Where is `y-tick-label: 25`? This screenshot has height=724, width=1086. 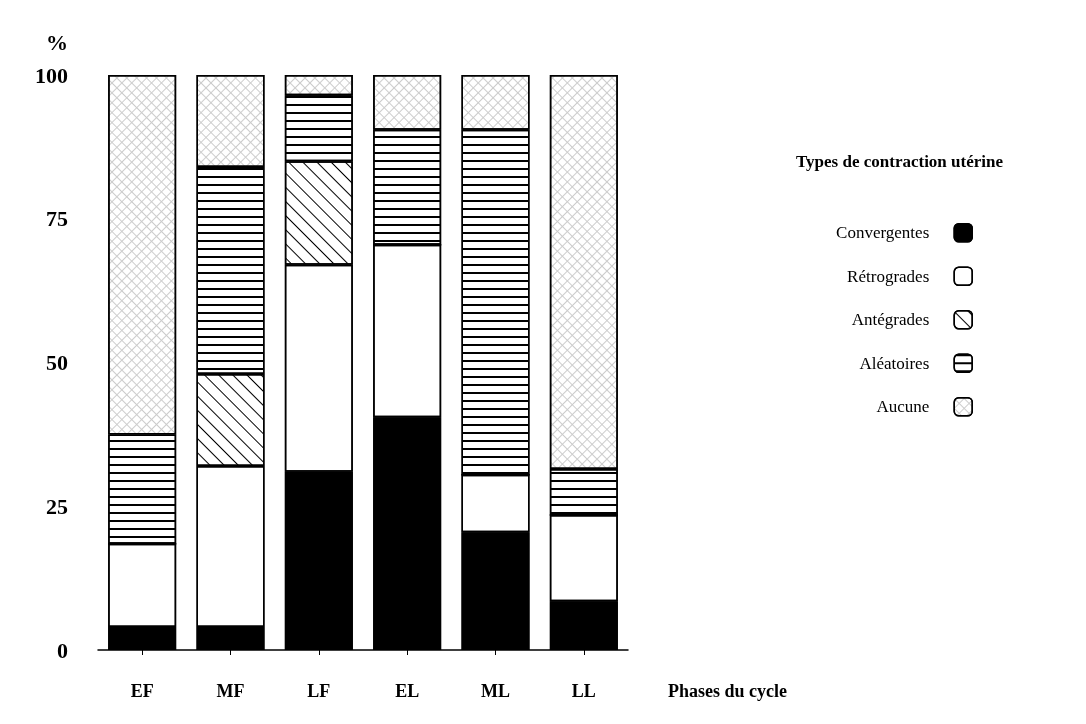
y-tick-label: 25 is located at coordinates (57, 506).